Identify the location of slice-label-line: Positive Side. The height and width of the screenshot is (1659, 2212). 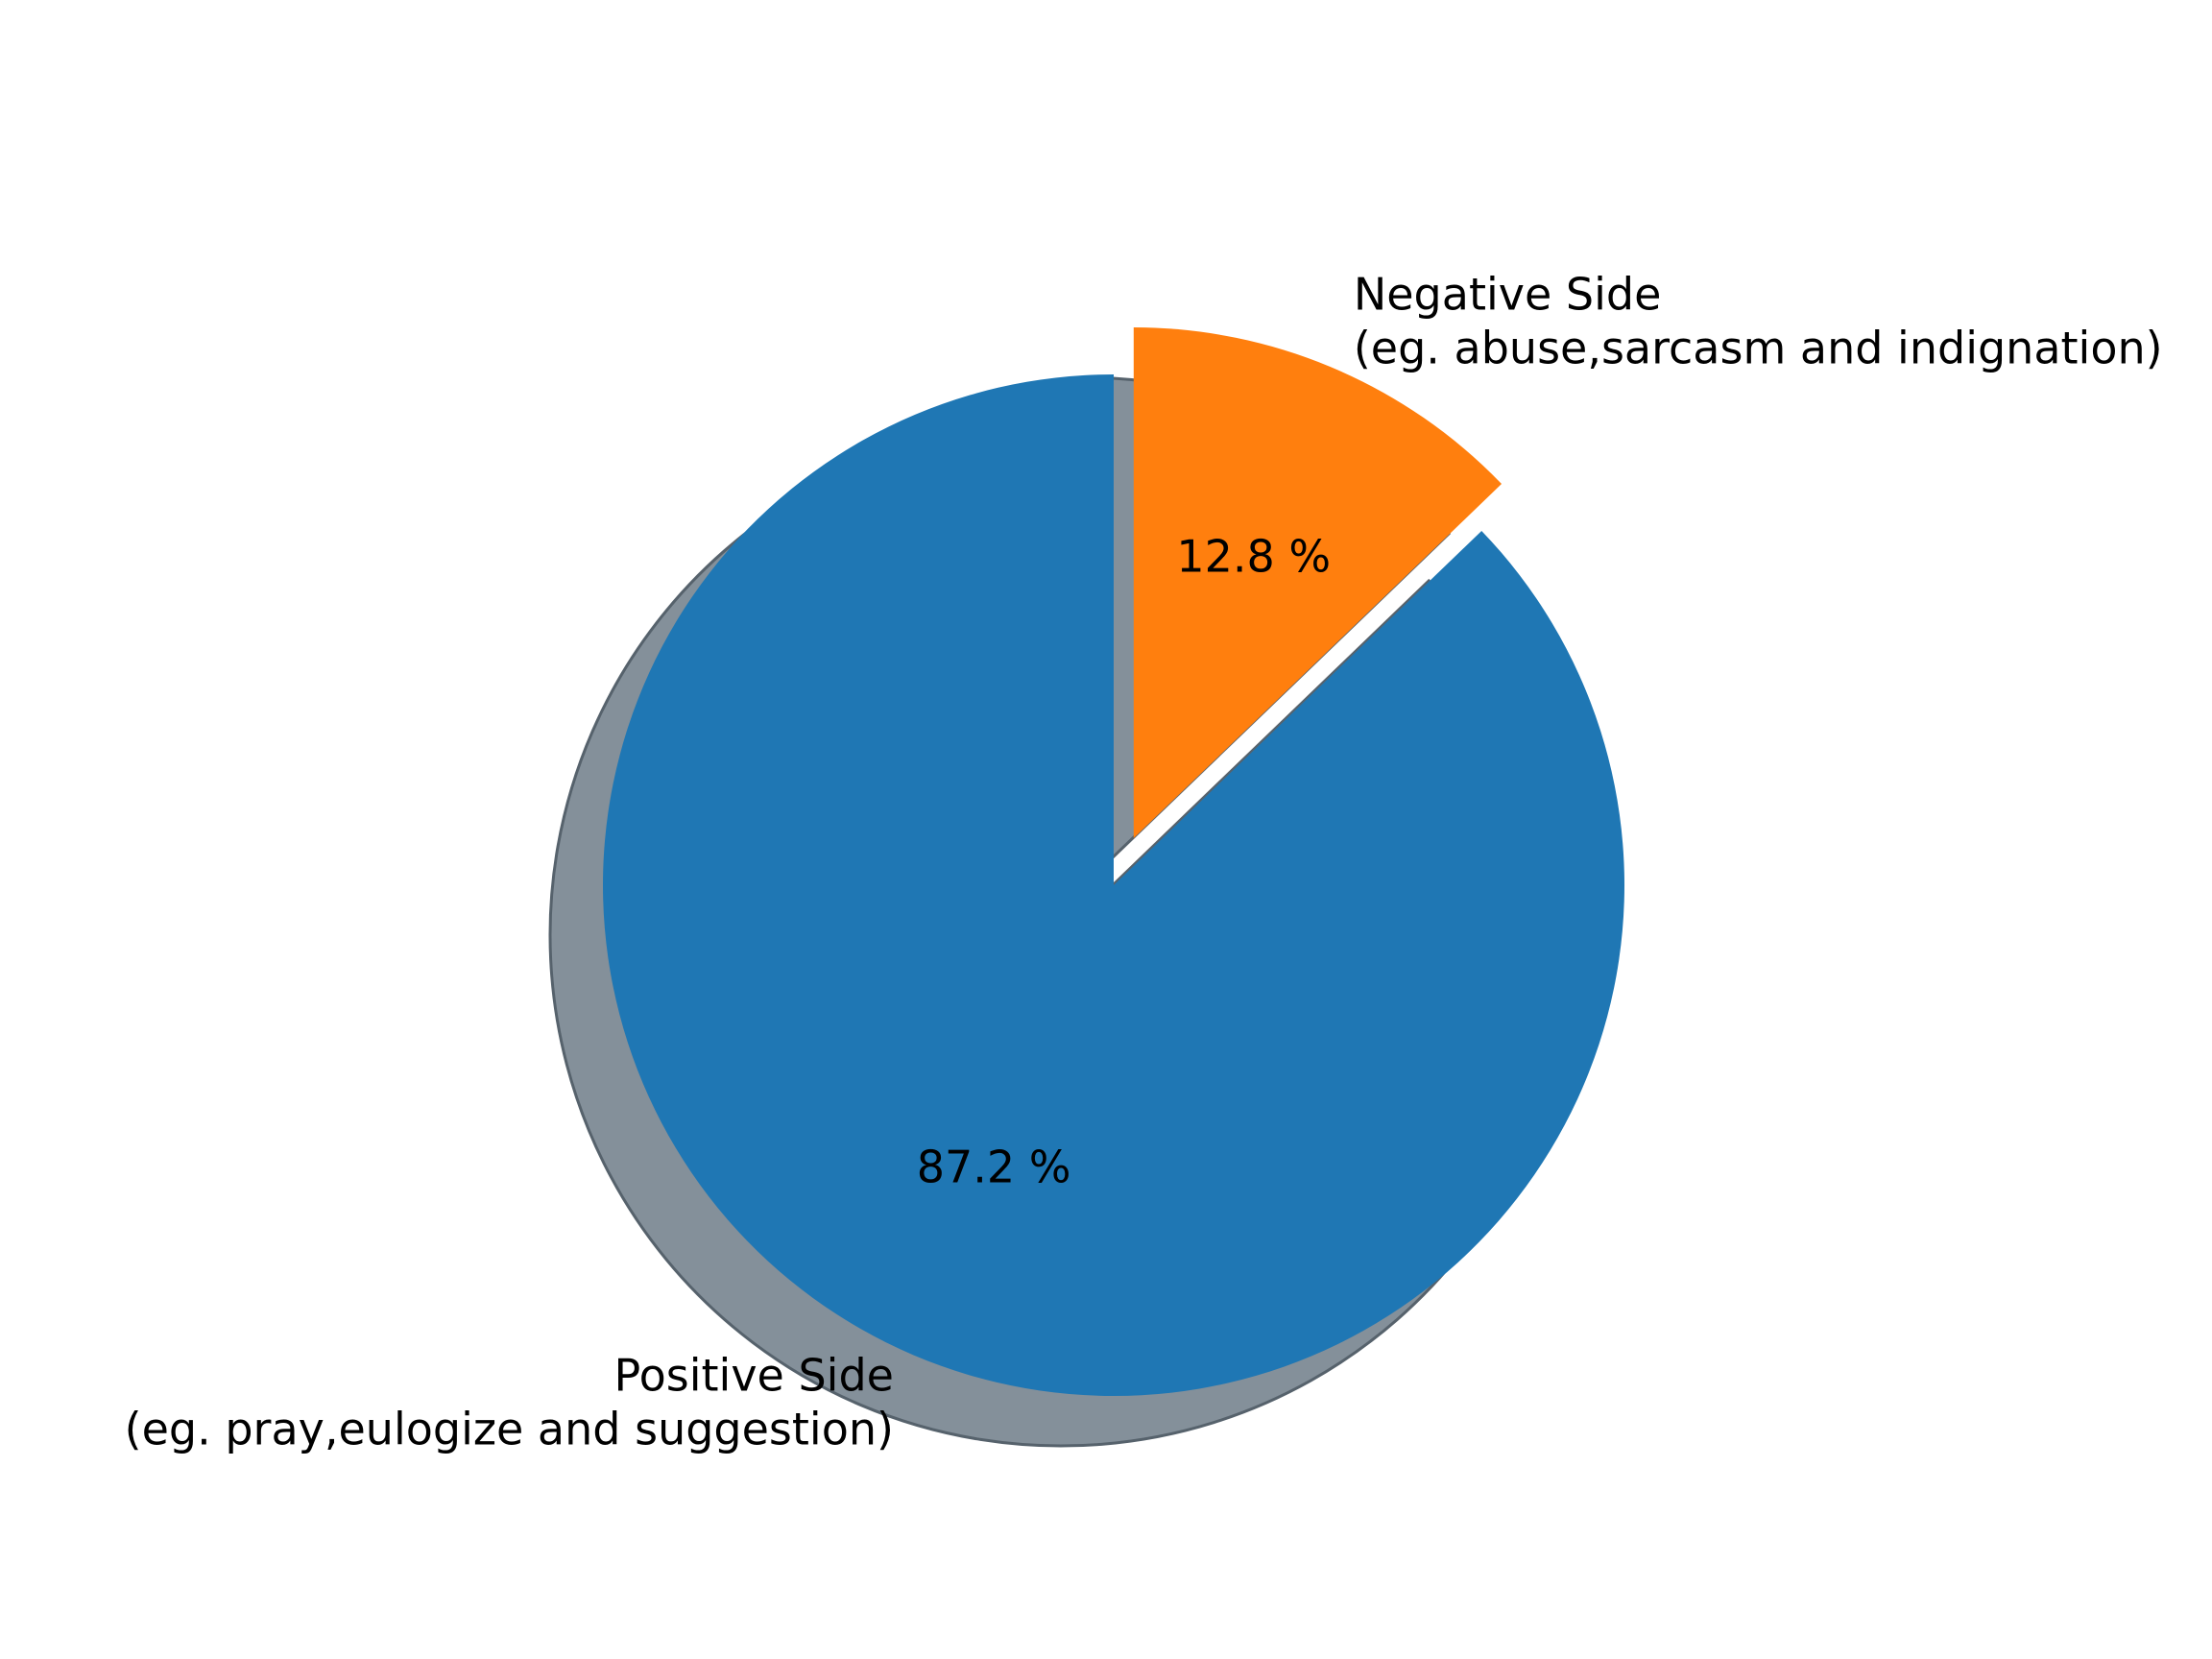
(754, 1376).